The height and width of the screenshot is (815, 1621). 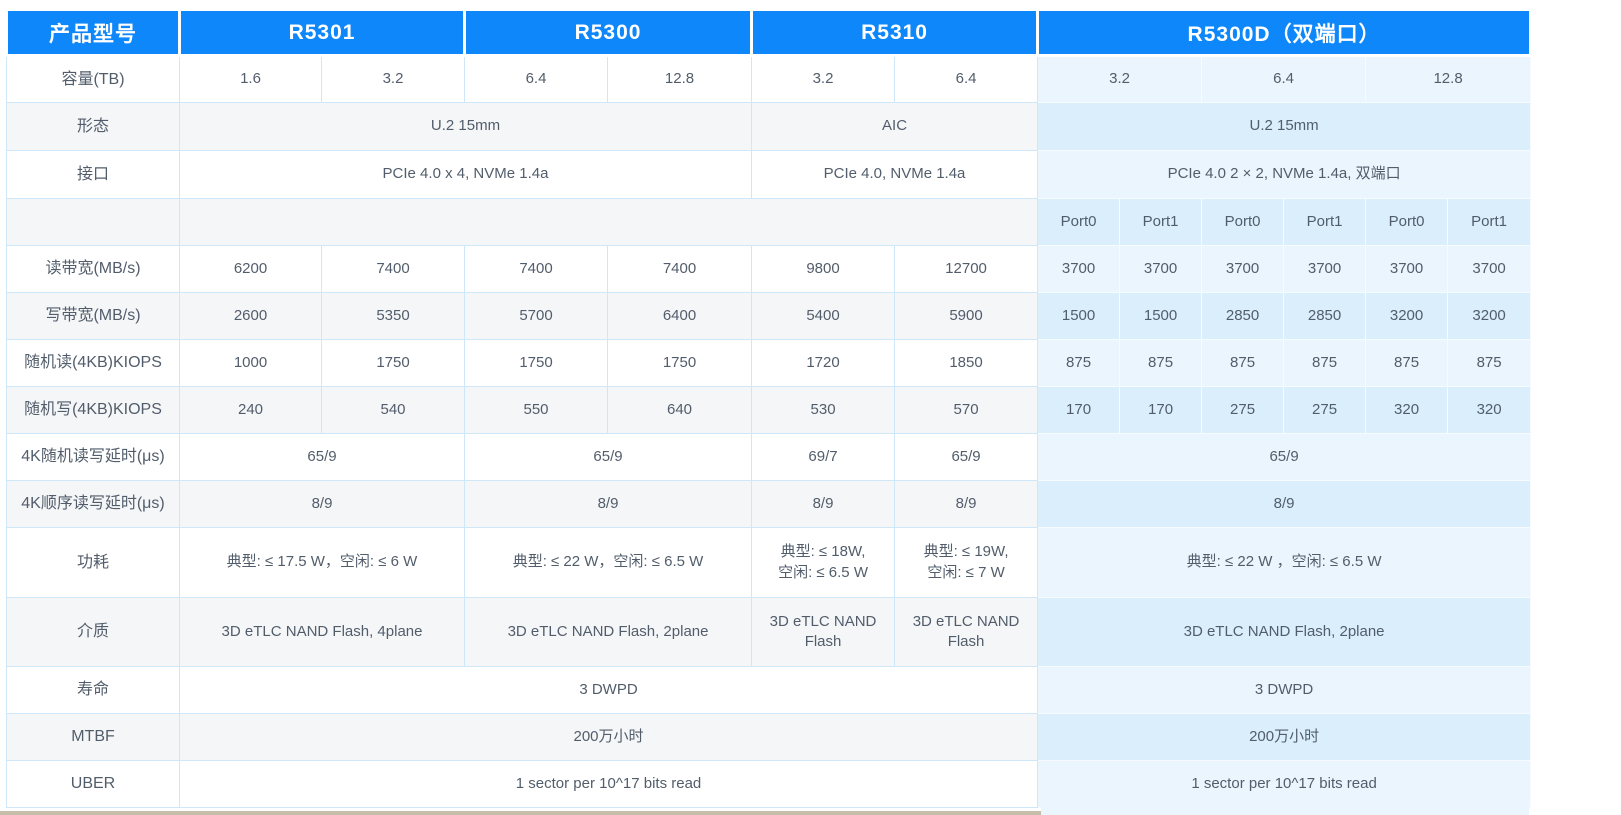 What do you see at coordinates (93, 457) in the screenshot?
I see `row-label-rand-latency: 4K随机读写延时(μs)` at bounding box center [93, 457].